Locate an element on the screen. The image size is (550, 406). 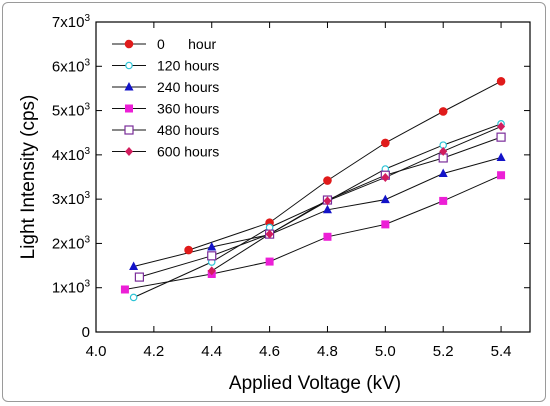
y-tick-label: 6x10³ is located at coordinates (71, 66).